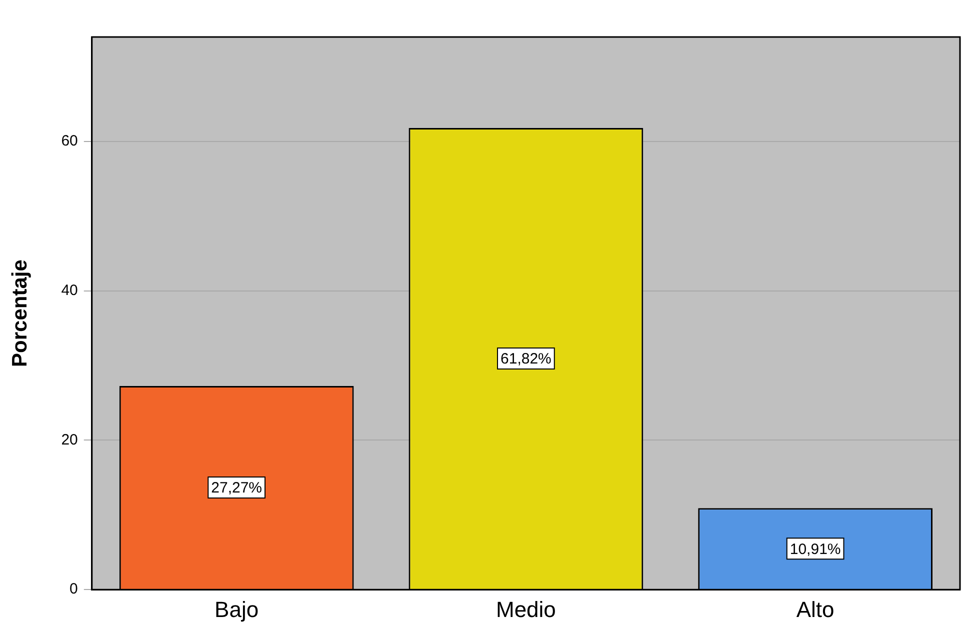 The image size is (972, 634). Describe the element at coordinates (69, 439) in the screenshot. I see `y-tick-label: 20` at that location.